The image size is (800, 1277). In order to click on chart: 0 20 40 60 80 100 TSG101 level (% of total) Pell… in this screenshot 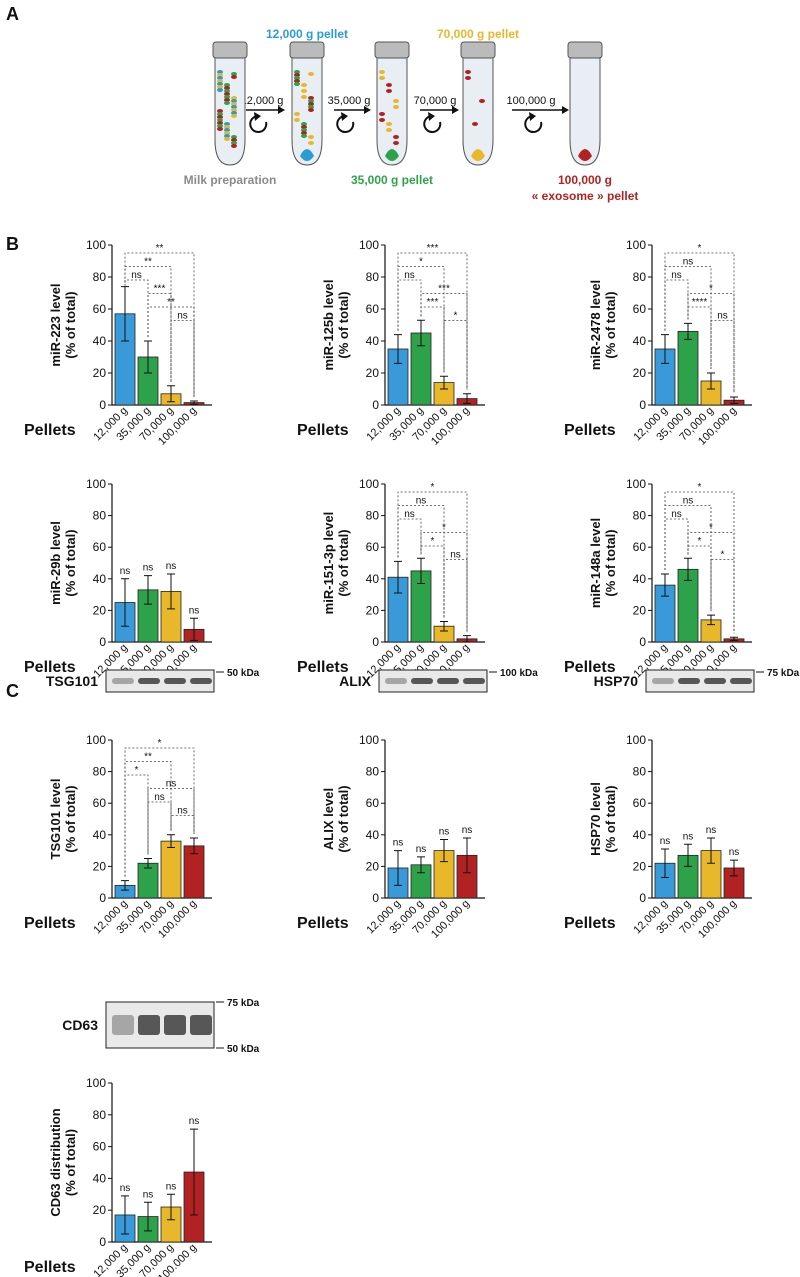, I will do `click(142, 804)`.